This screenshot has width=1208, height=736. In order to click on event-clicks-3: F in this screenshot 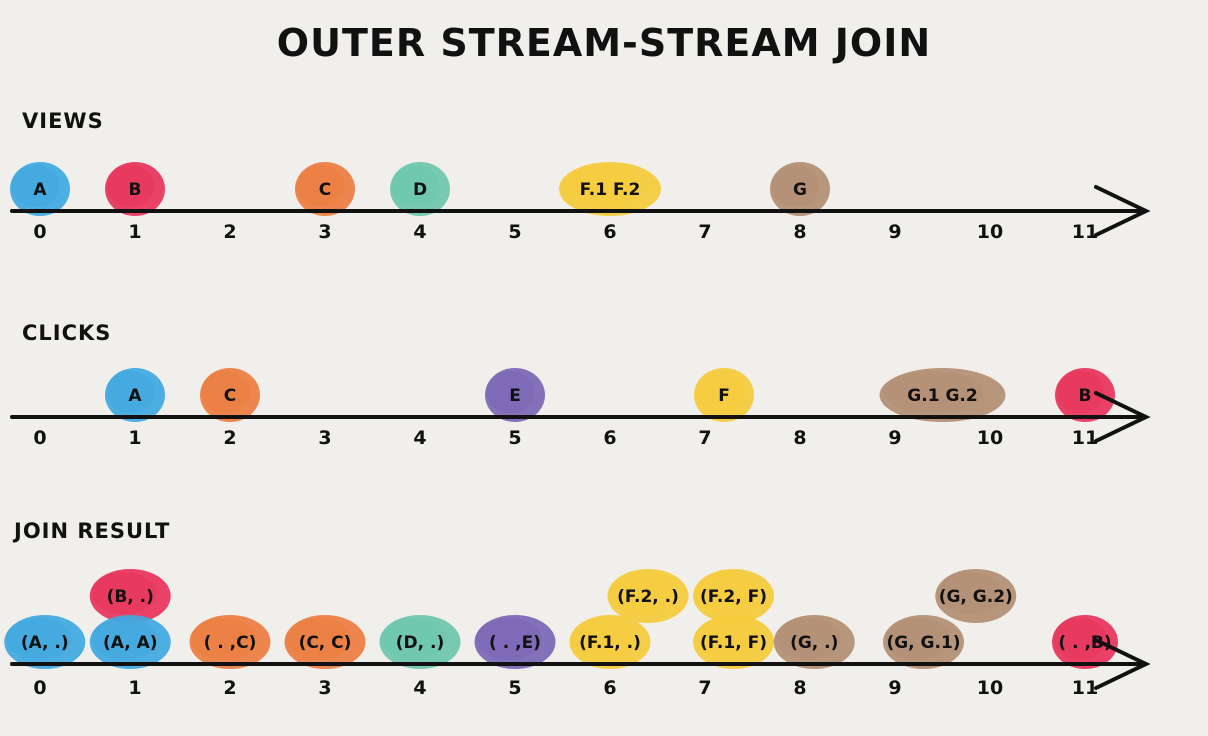, I will do `click(724, 395)`.